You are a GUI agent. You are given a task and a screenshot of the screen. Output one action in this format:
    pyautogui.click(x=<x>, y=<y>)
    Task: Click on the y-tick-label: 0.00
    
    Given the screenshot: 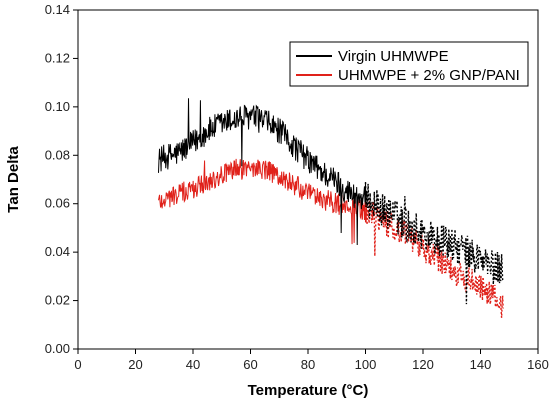 What is the action you would take?
    pyautogui.click(x=57, y=348)
    